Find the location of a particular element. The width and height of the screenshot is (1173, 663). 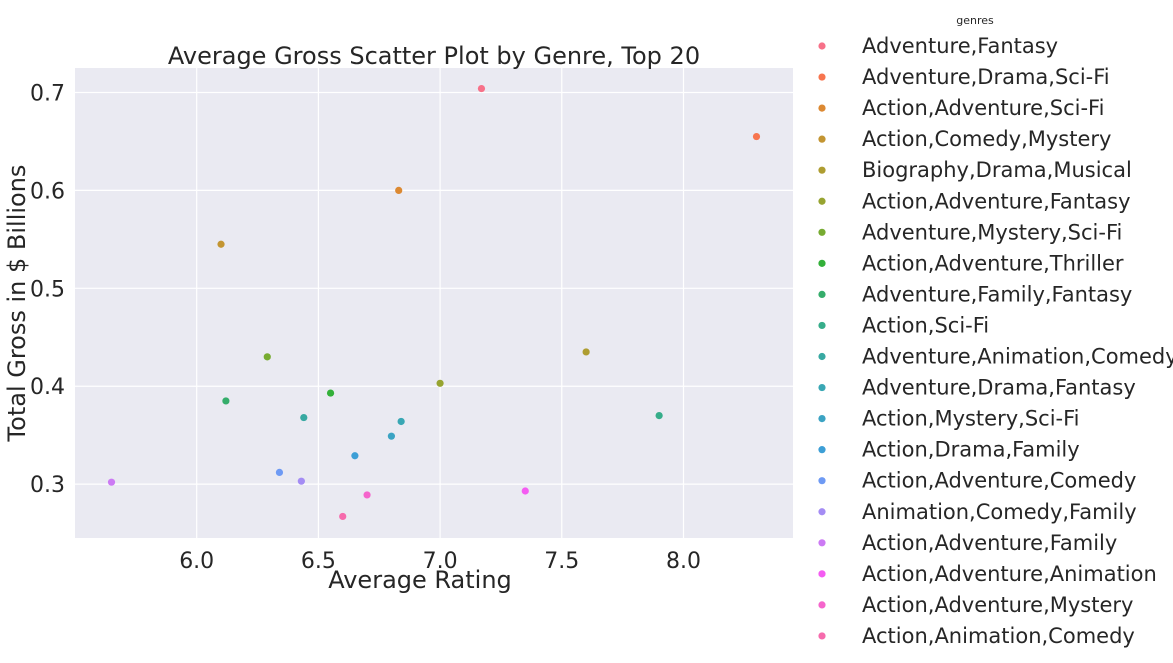

legend-label: Adventure,Fantasy is located at coordinates (960, 46).